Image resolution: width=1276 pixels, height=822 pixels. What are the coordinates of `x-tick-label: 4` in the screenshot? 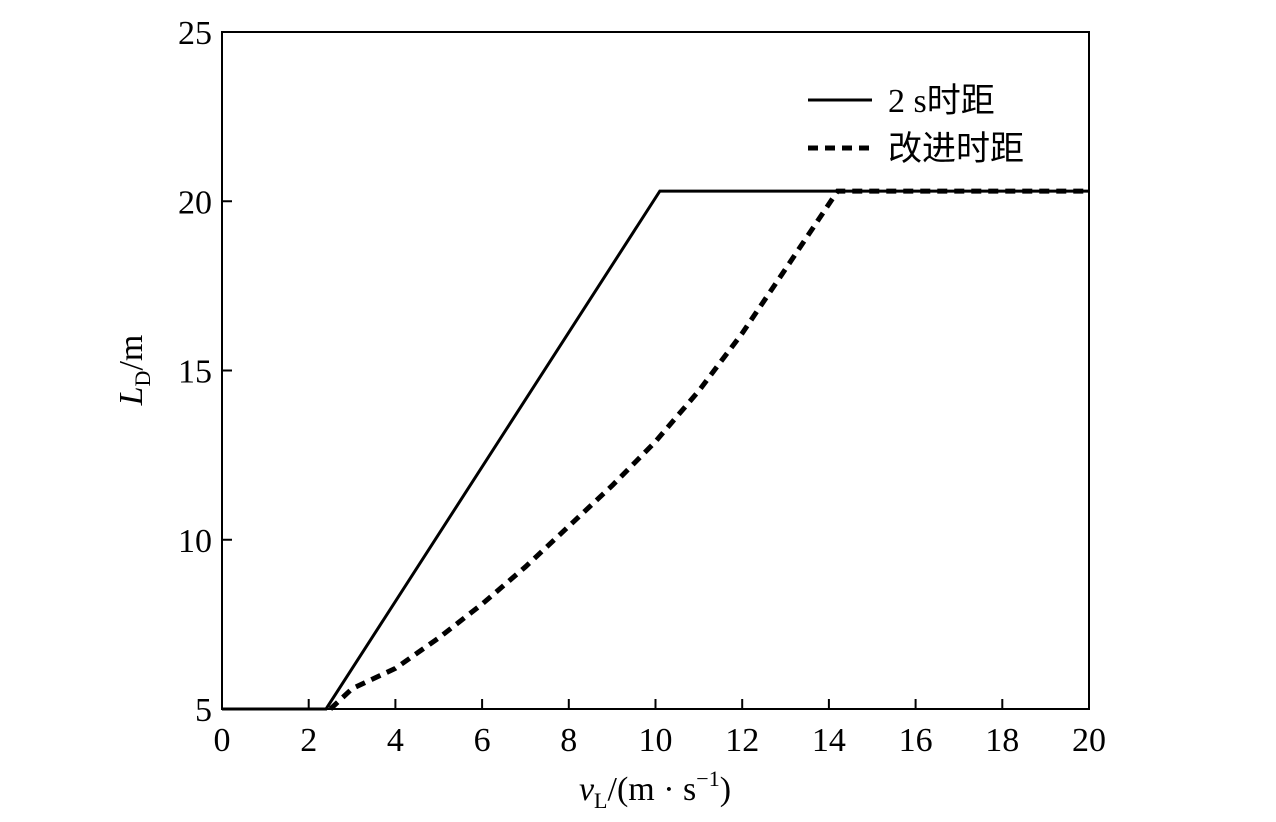 It's located at (395, 740).